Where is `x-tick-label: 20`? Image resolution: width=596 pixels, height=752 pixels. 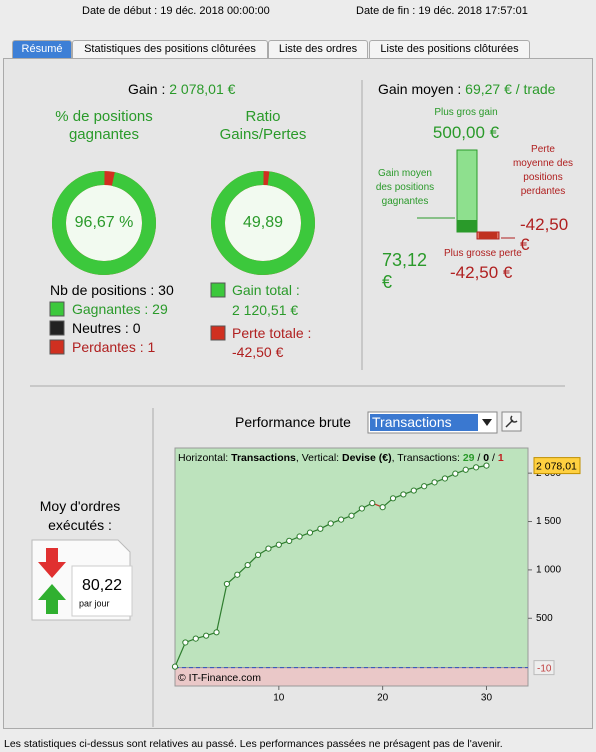 x-tick-label: 20 is located at coordinates (383, 698).